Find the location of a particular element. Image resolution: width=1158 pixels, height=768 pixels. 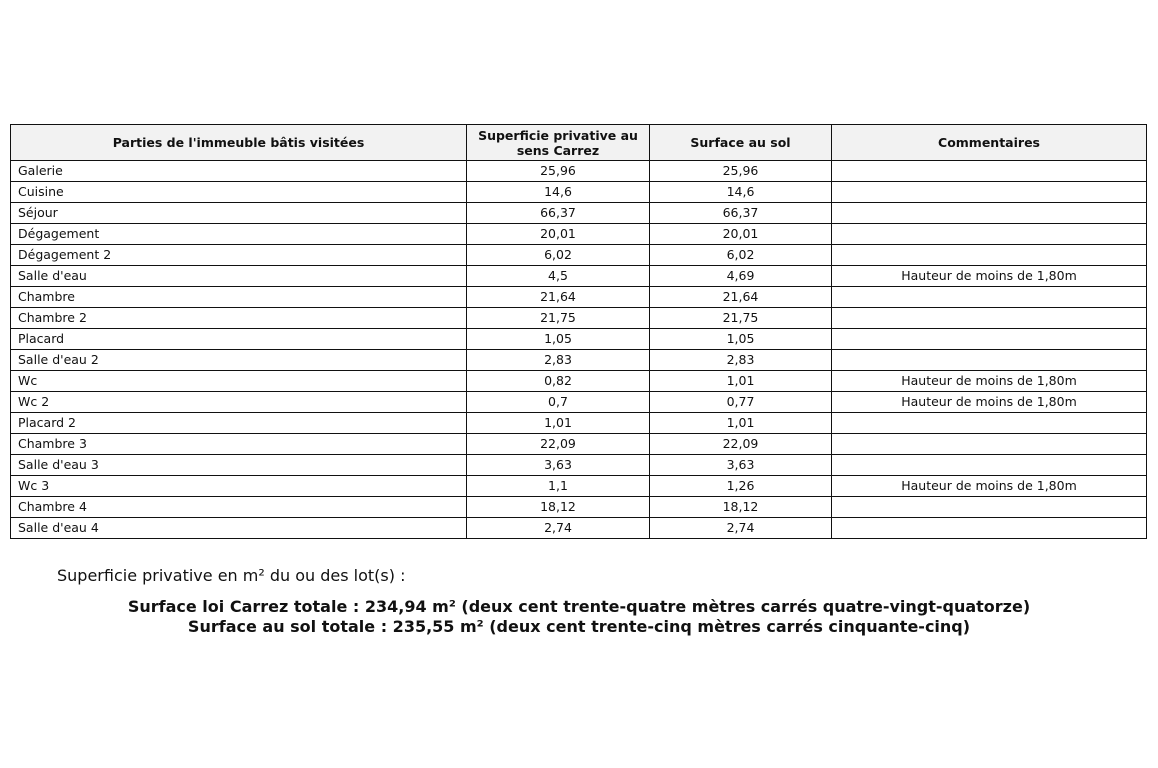

table-row: Salle d'eau 4 2,74 2,74 is located at coordinates (578, 528).